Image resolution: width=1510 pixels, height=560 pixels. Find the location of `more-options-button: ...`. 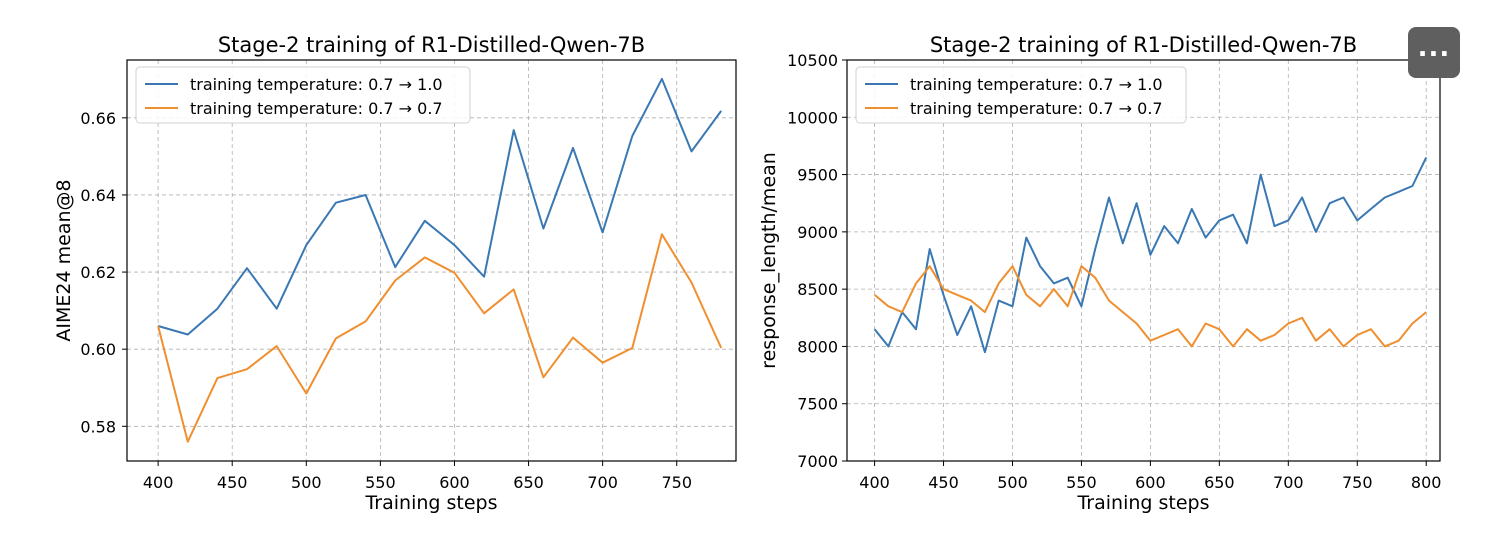

more-options-button: ... is located at coordinates (1434, 52).